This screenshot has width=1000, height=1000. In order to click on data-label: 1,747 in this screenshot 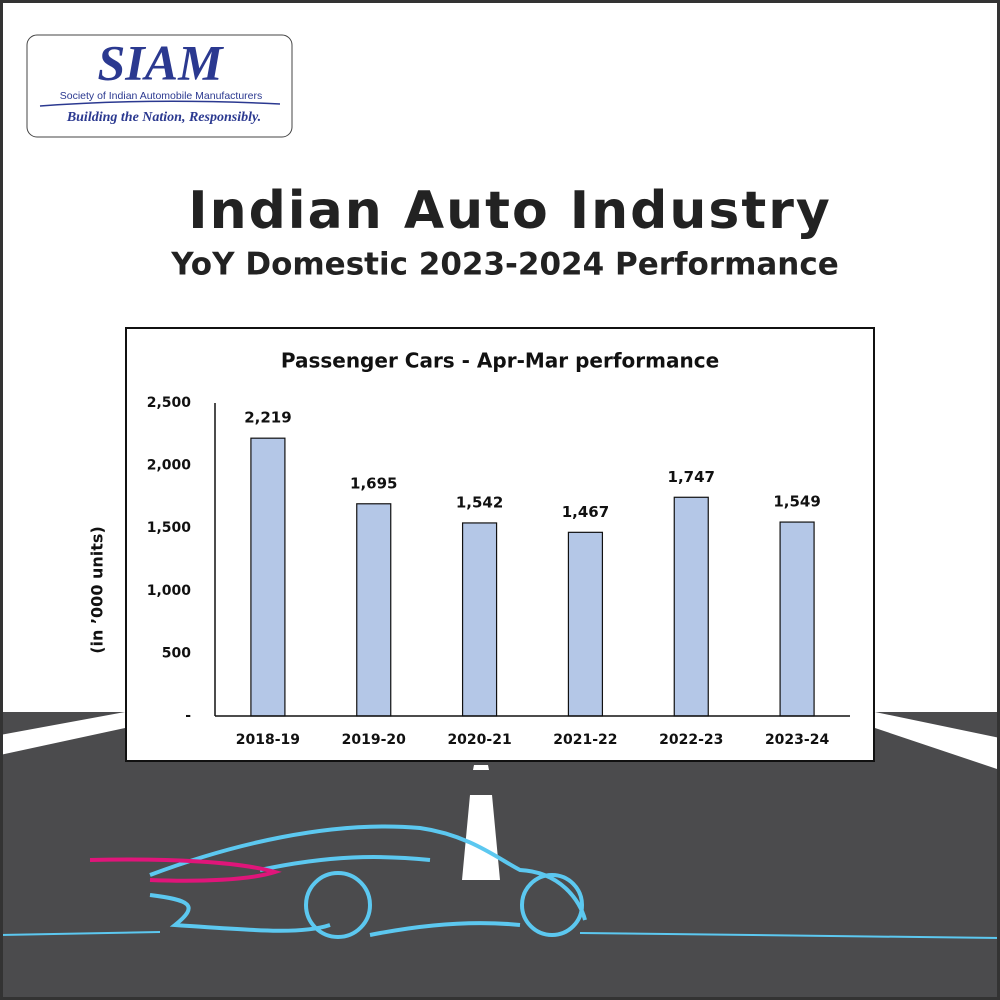, I will do `click(691, 477)`.